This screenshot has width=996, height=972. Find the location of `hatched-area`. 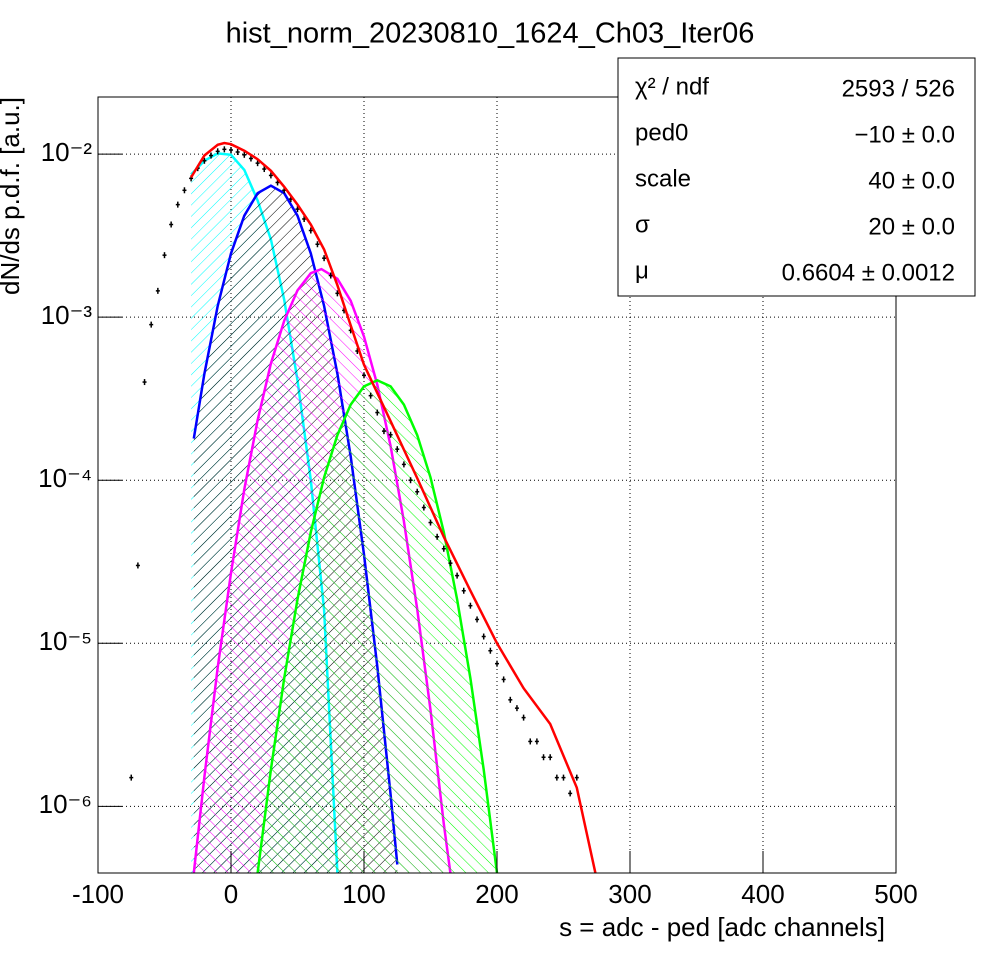

hatched-area is located at coordinates (377, 626).